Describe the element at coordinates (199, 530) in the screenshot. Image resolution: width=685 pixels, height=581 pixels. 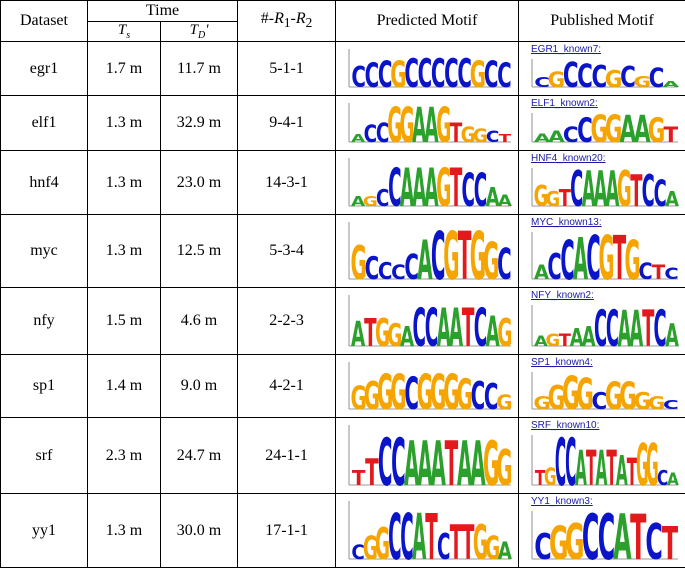
I see `td-cell: 30.0 m` at that location.